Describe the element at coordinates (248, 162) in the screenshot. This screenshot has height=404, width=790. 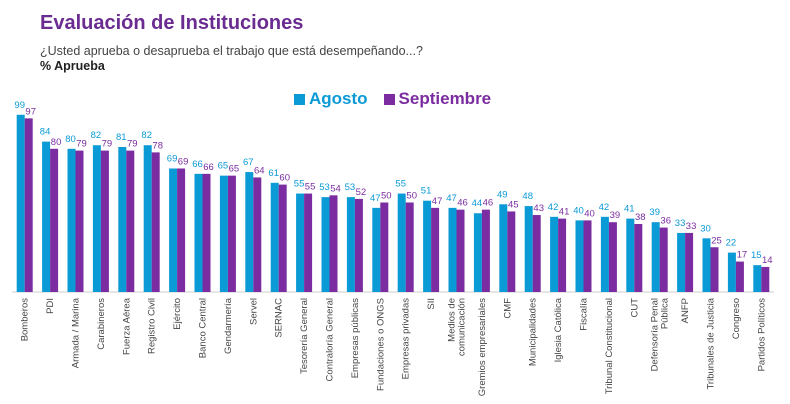
I see `data-label: 67` at that location.